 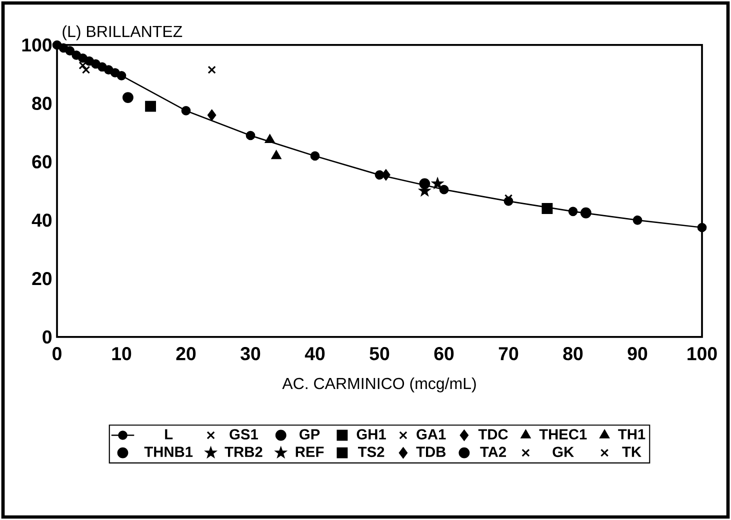 I want to click on legend-label: TDC, so click(x=493, y=434).